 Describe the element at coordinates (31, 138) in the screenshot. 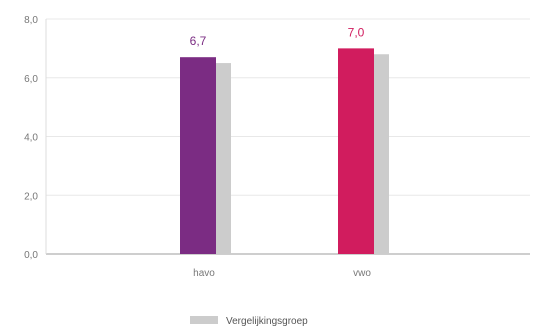

I see `y-tick-label: 4,0` at that location.